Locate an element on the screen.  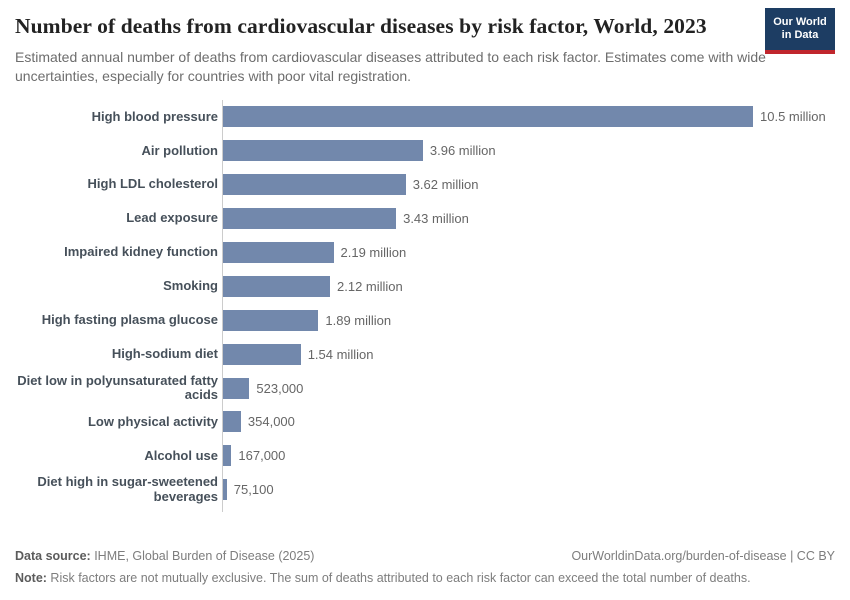
bar-track: 167,000 is located at coordinates (528, 455).